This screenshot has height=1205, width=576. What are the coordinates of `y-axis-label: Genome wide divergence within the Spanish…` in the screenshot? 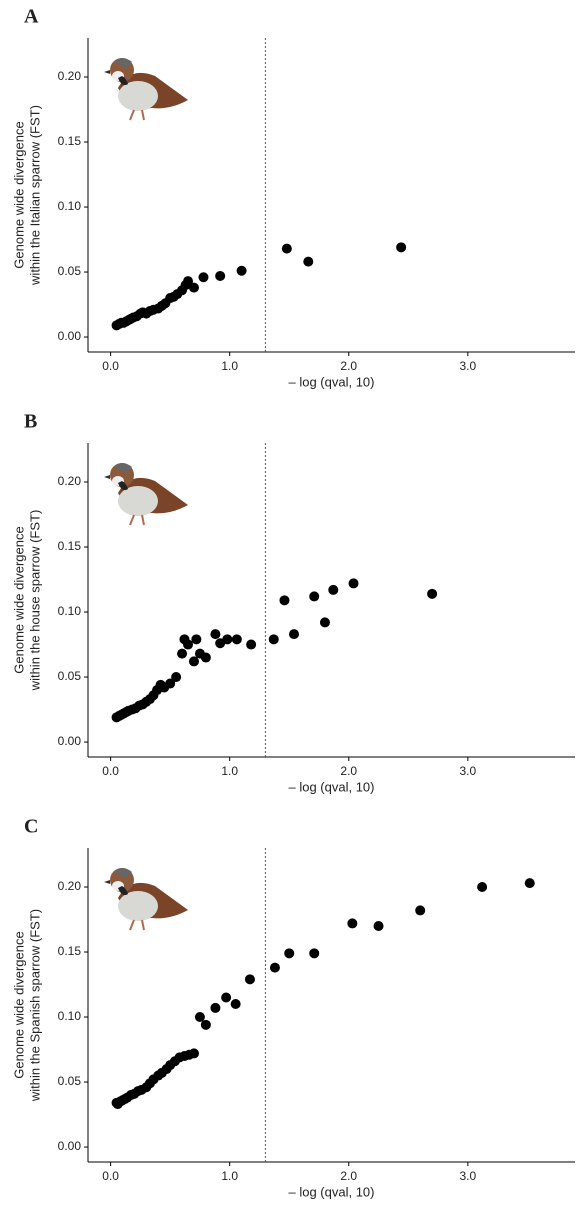 It's located at (26, 1005).